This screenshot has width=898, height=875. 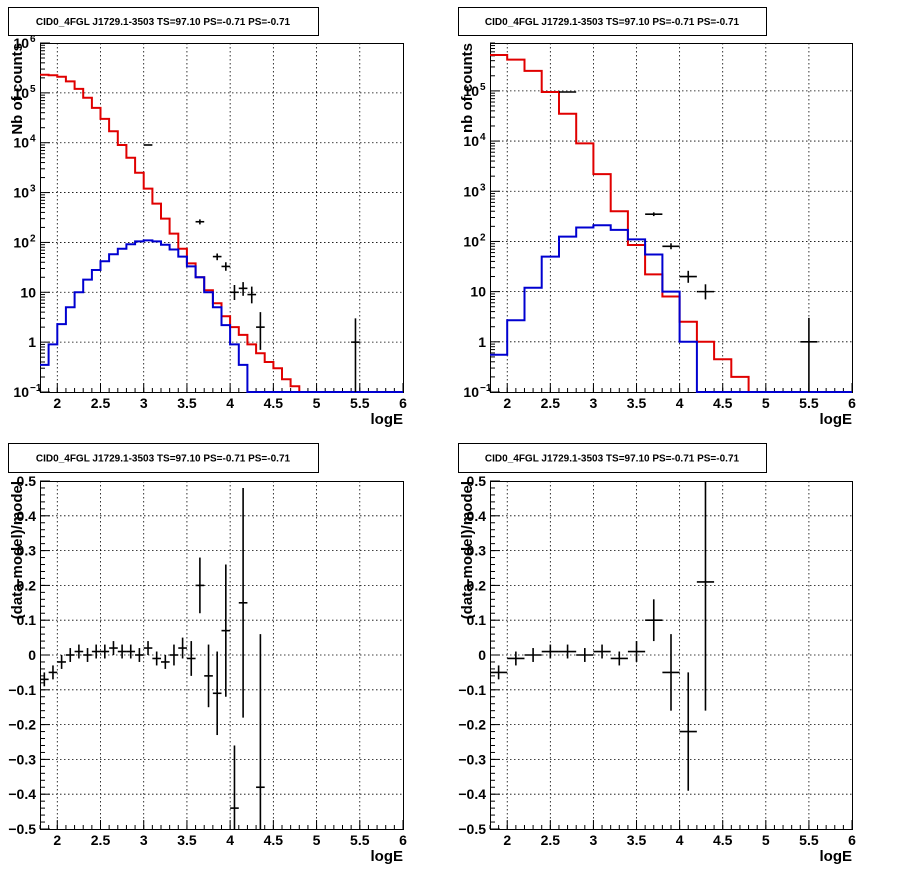 I want to click on y-tick-exponent: 2, so click(x=33, y=238).